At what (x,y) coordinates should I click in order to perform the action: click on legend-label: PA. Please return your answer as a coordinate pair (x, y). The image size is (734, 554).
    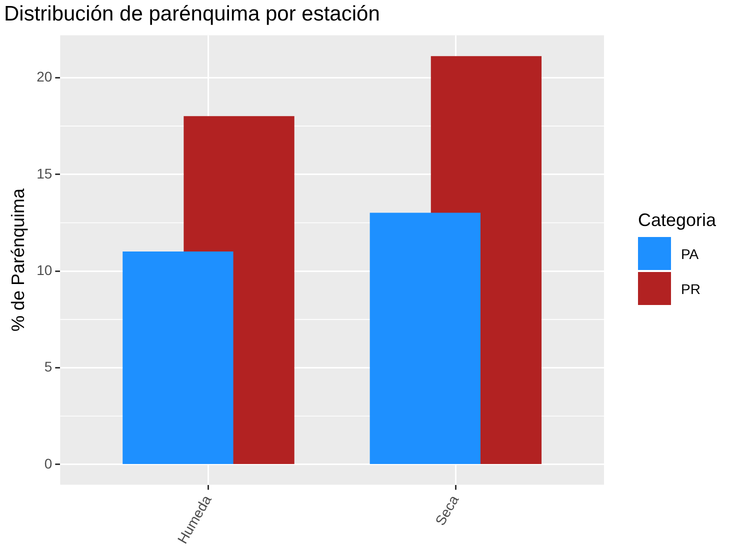
    Looking at the image, I should click on (690, 254).